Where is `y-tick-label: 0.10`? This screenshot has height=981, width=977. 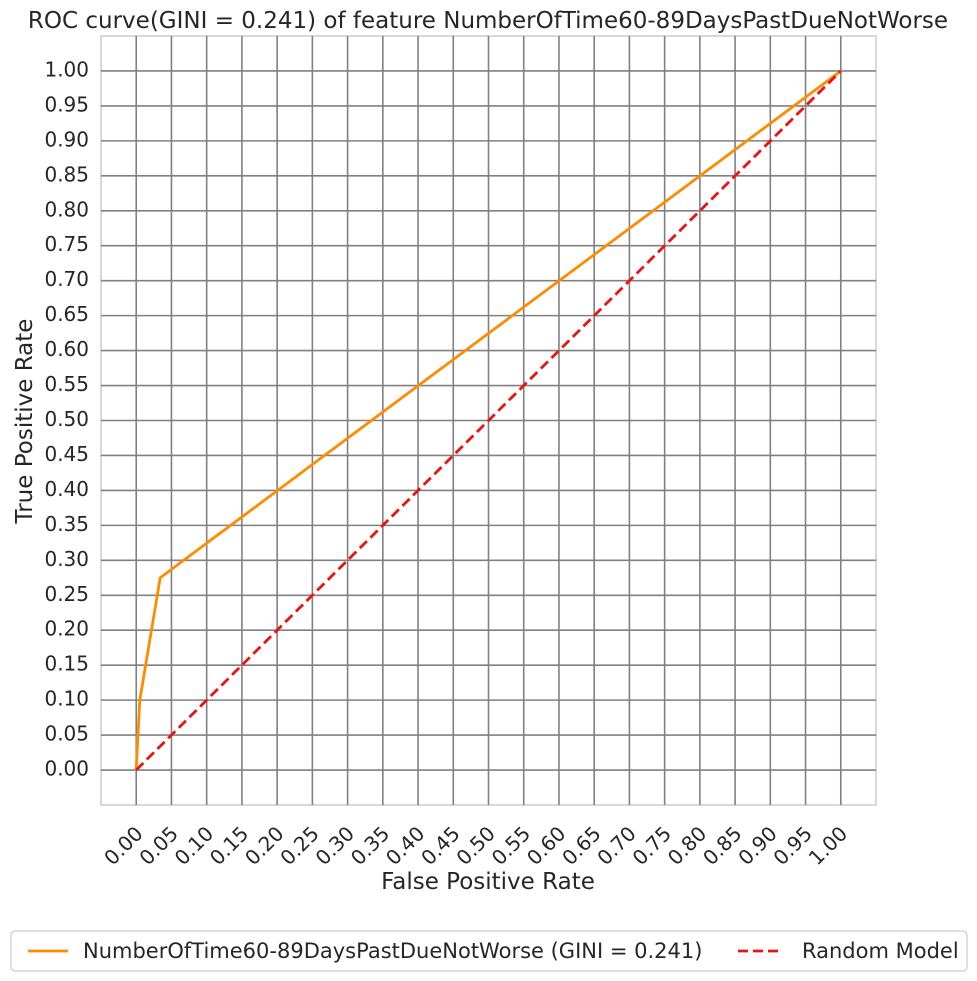 y-tick-label: 0.10 is located at coordinates (66, 699).